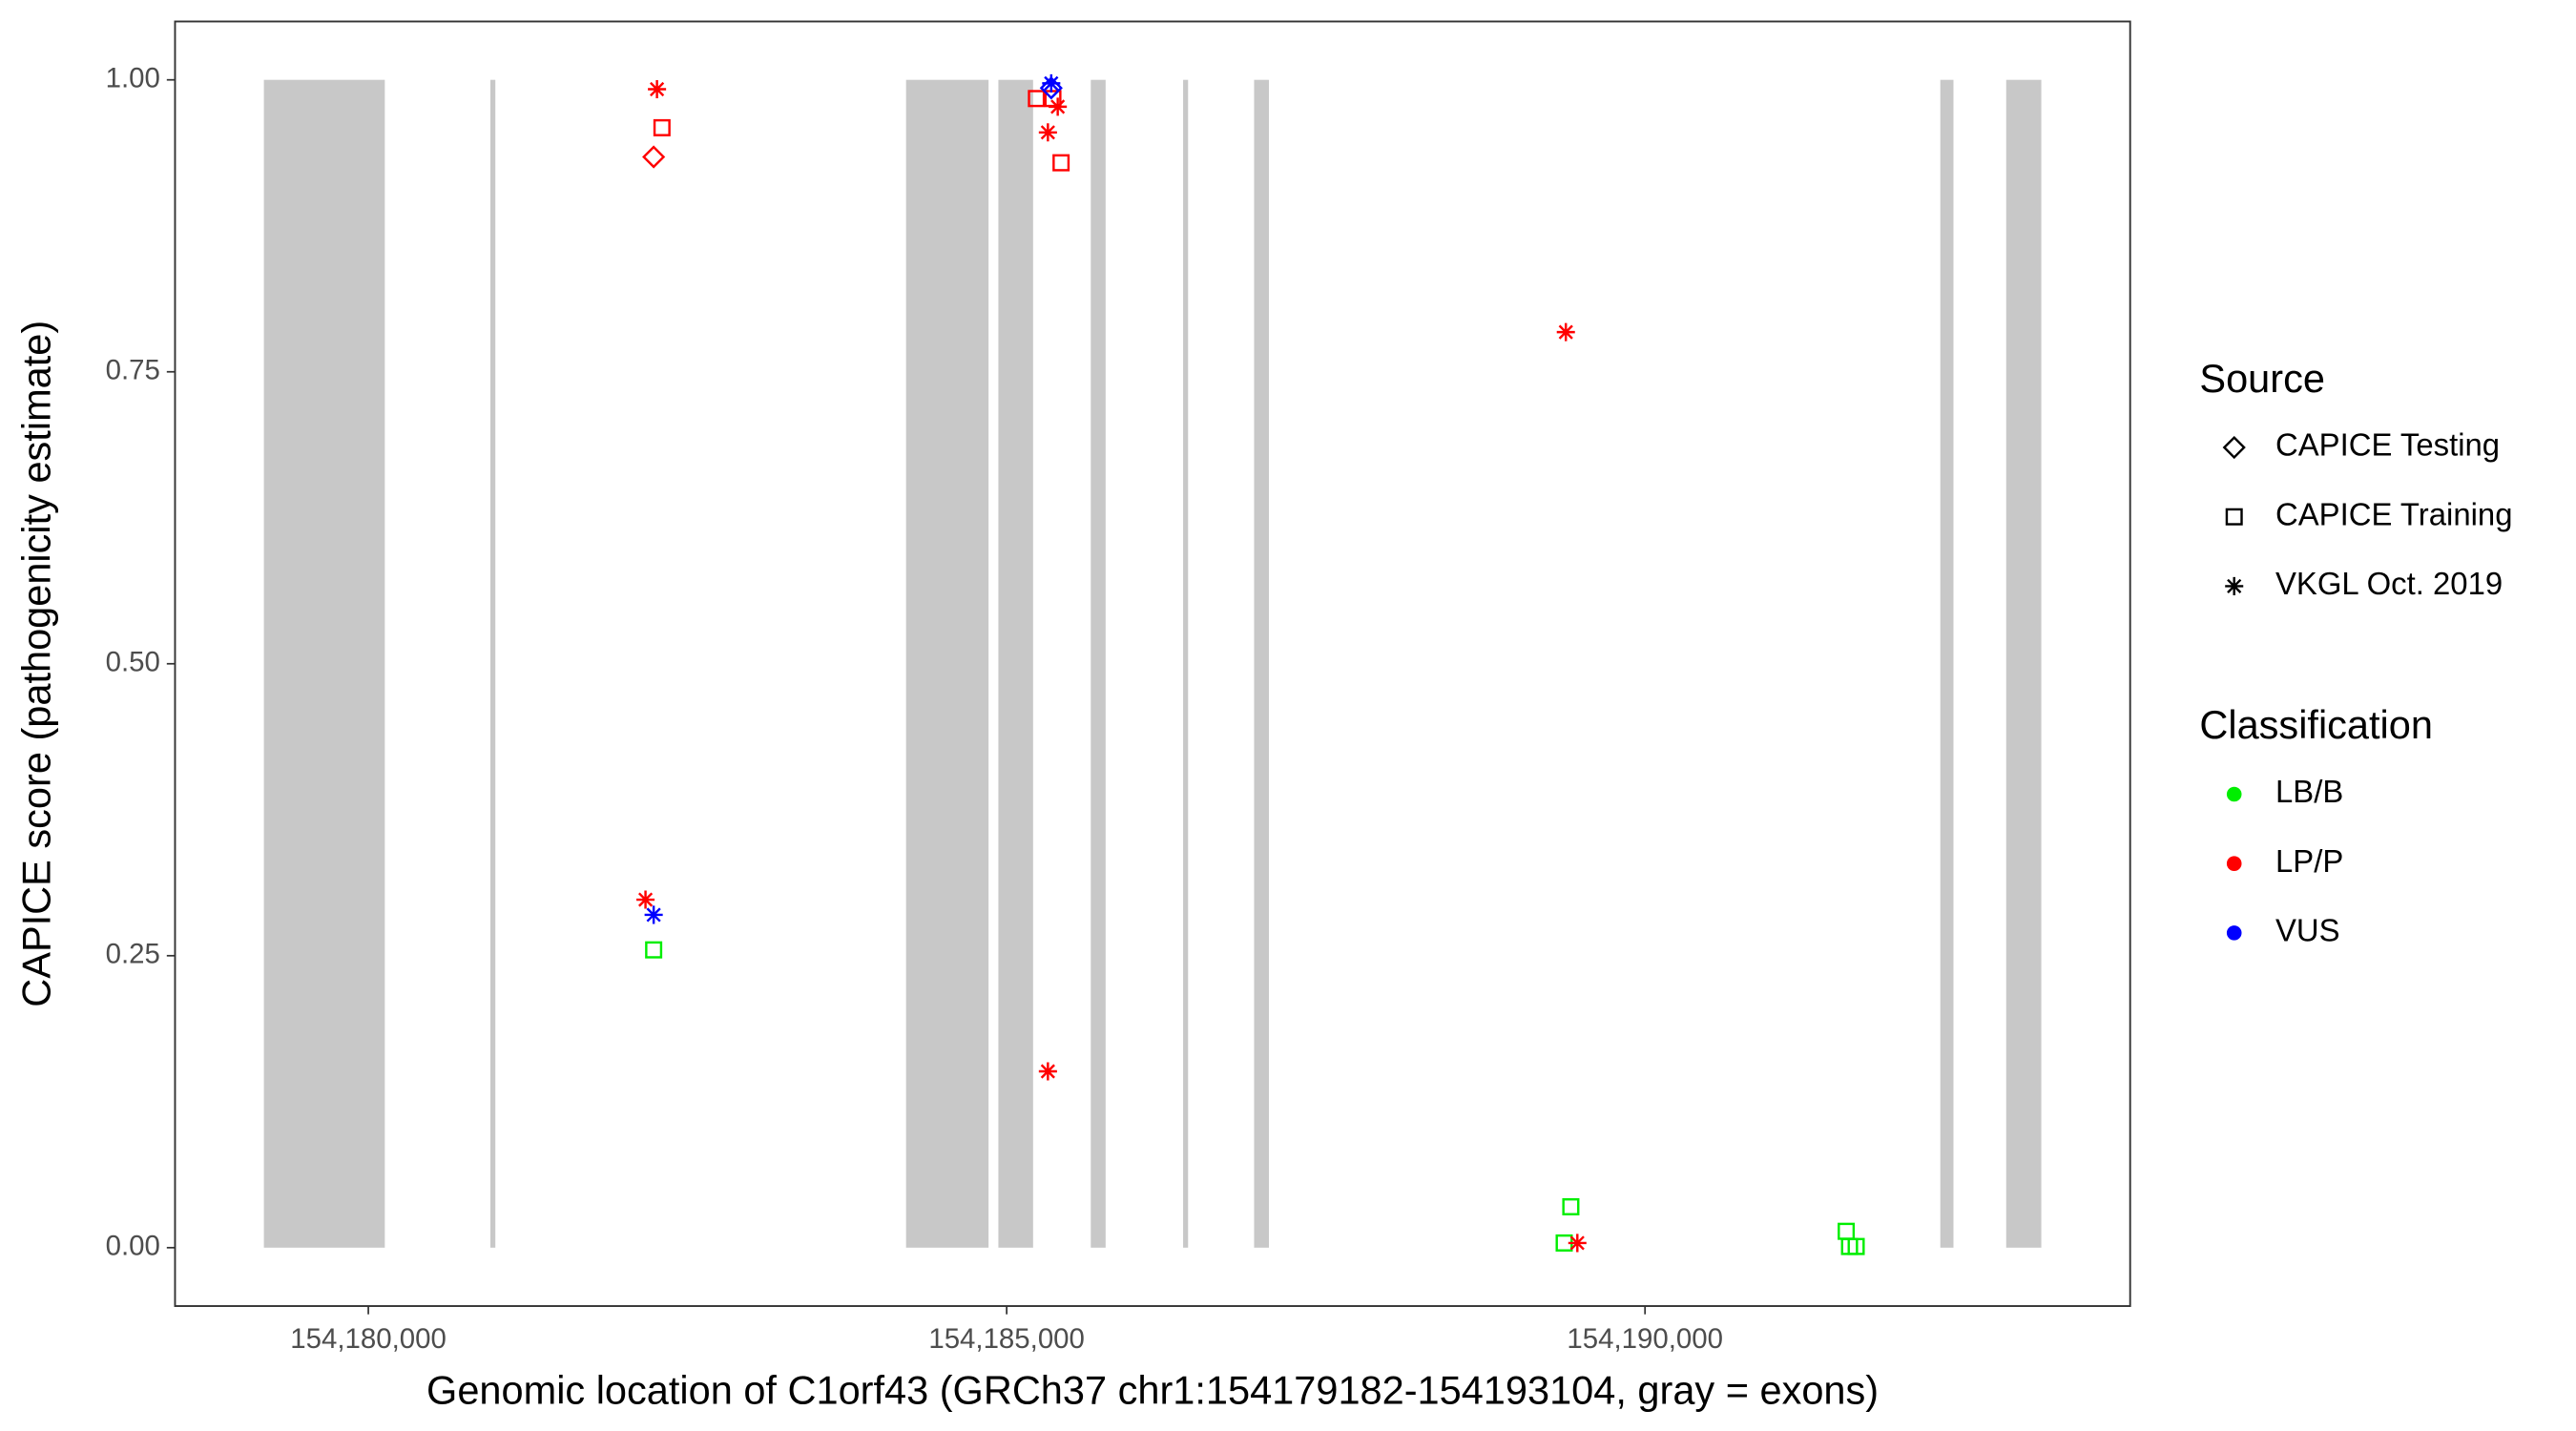 This screenshot has width=2576, height=1431. What do you see at coordinates (36, 664) in the screenshot?
I see `y-axis-title: CAPICE score (pathogenicity estimate)` at bounding box center [36, 664].